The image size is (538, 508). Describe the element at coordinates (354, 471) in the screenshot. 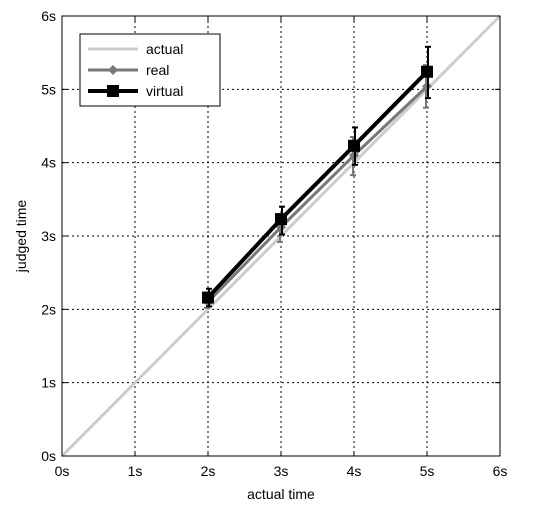

I see `x-tick-label-4: 4s` at that location.